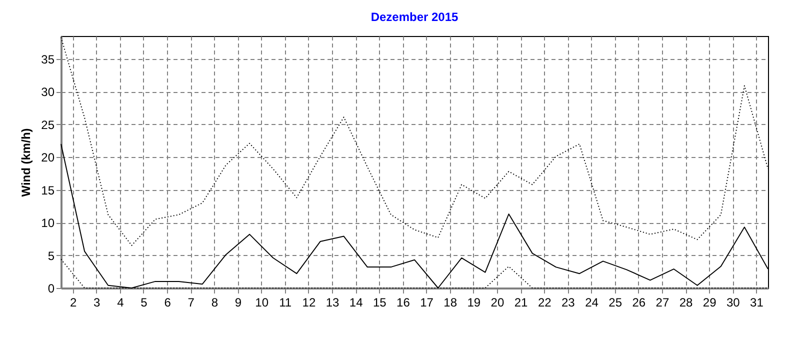  I want to click on x-tick-label: 31, so click(757, 303).